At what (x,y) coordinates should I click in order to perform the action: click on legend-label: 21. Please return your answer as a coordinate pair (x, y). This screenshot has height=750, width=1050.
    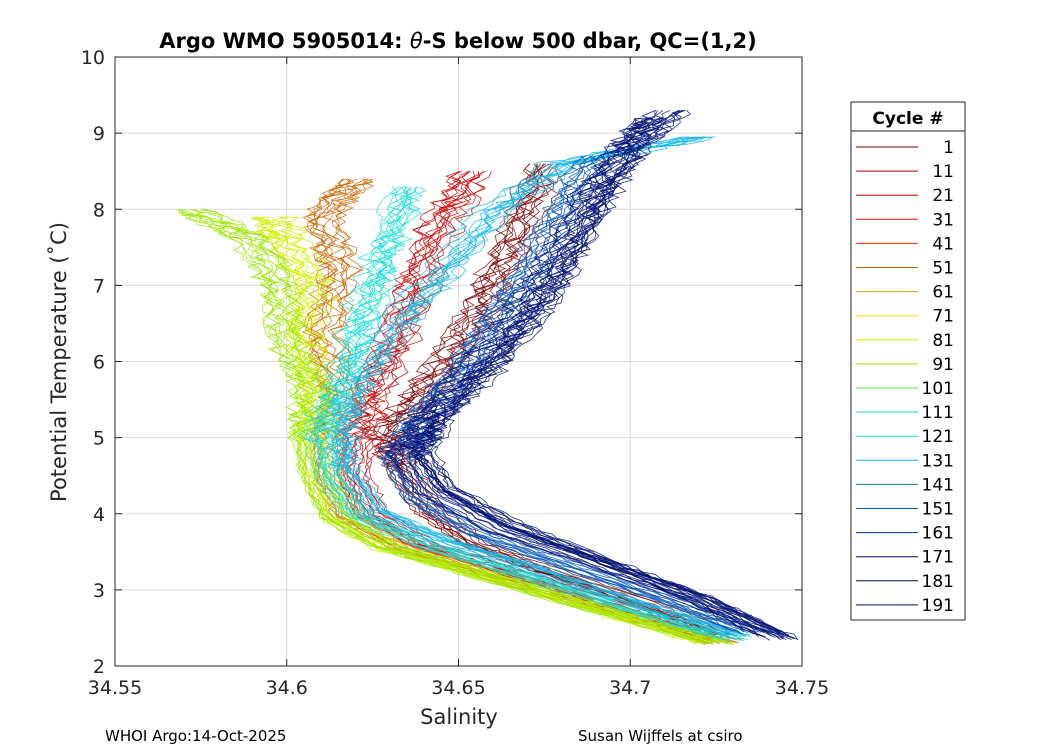
    Looking at the image, I should click on (943, 196).